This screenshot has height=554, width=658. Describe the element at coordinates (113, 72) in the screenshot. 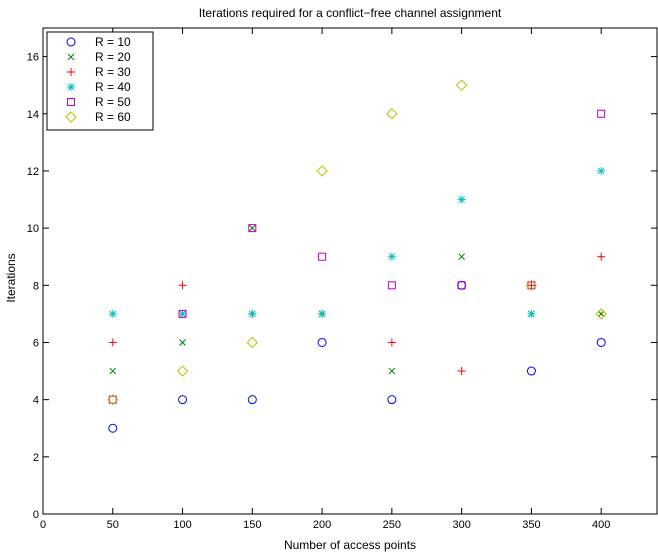

I see `legend-label-2: R = 30` at that location.